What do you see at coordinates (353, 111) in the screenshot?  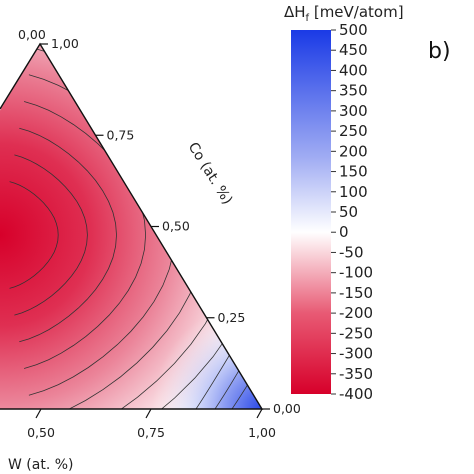 I see `colorbar-tick-label: 300` at bounding box center [353, 111].